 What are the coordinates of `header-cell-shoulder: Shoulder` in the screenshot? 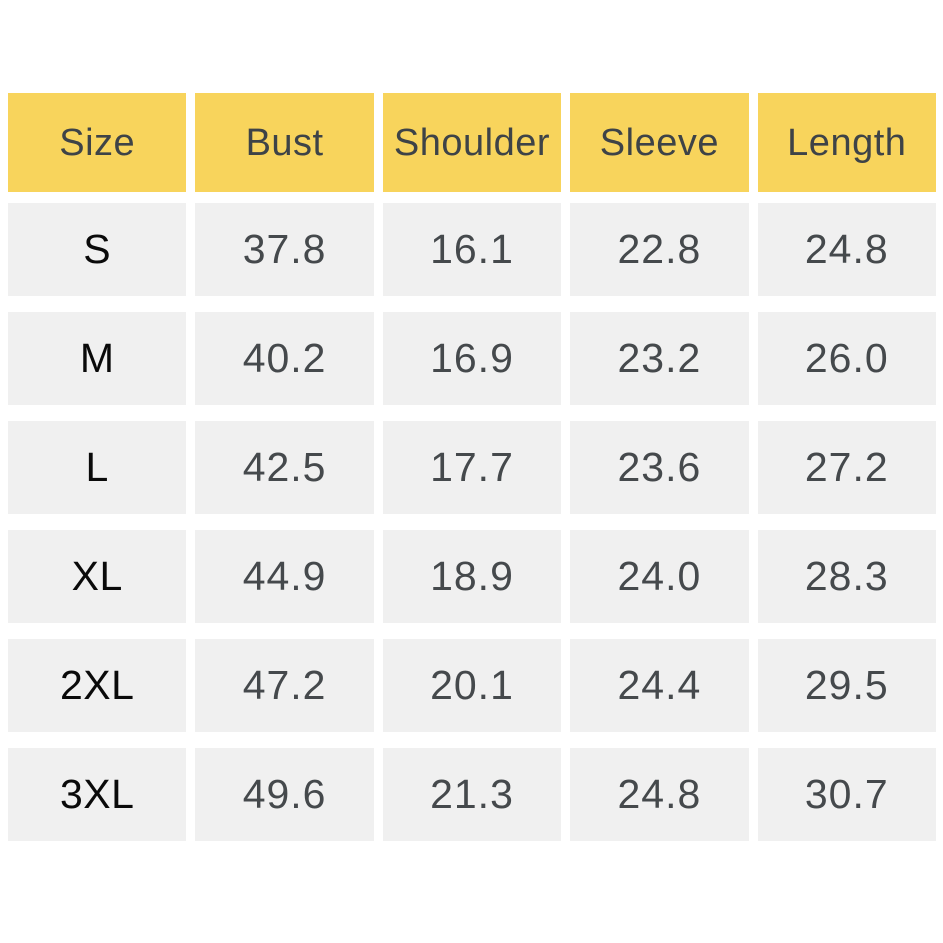 It's located at (472, 142).